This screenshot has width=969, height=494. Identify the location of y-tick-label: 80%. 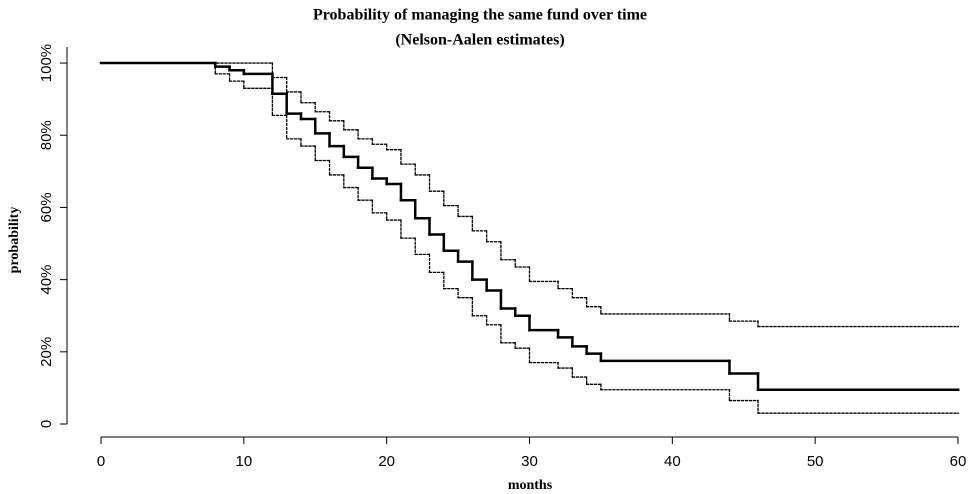
(46, 135).